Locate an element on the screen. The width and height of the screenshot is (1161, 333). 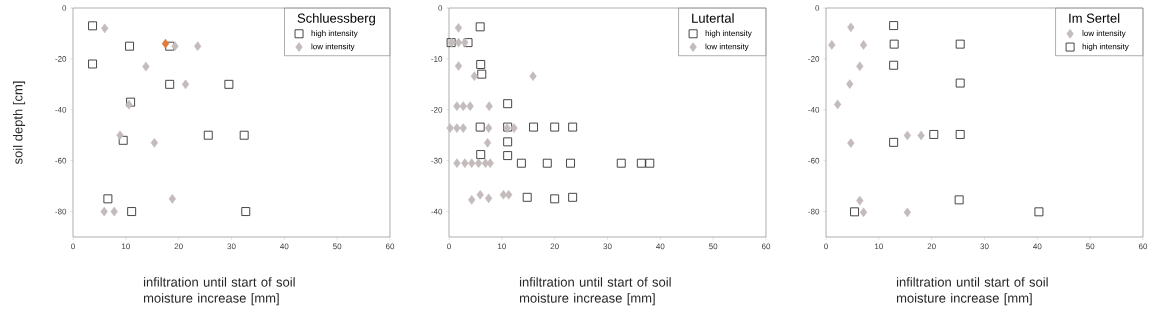
y-tick-label: -80 is located at coordinates (61, 211).